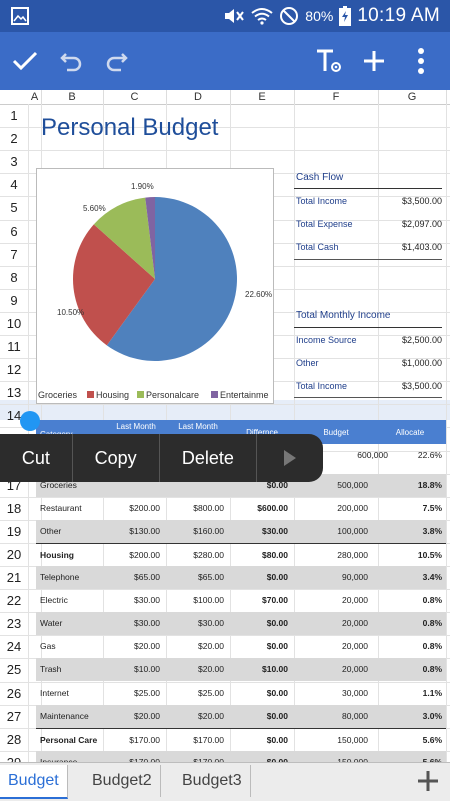 This screenshot has width=450, height=801. I want to click on row-header: 22, so click(14, 600).